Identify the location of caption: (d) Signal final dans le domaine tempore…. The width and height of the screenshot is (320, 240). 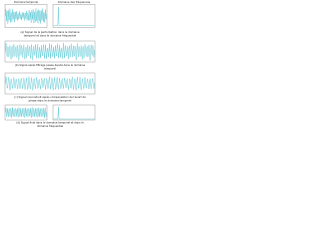
(50, 123).